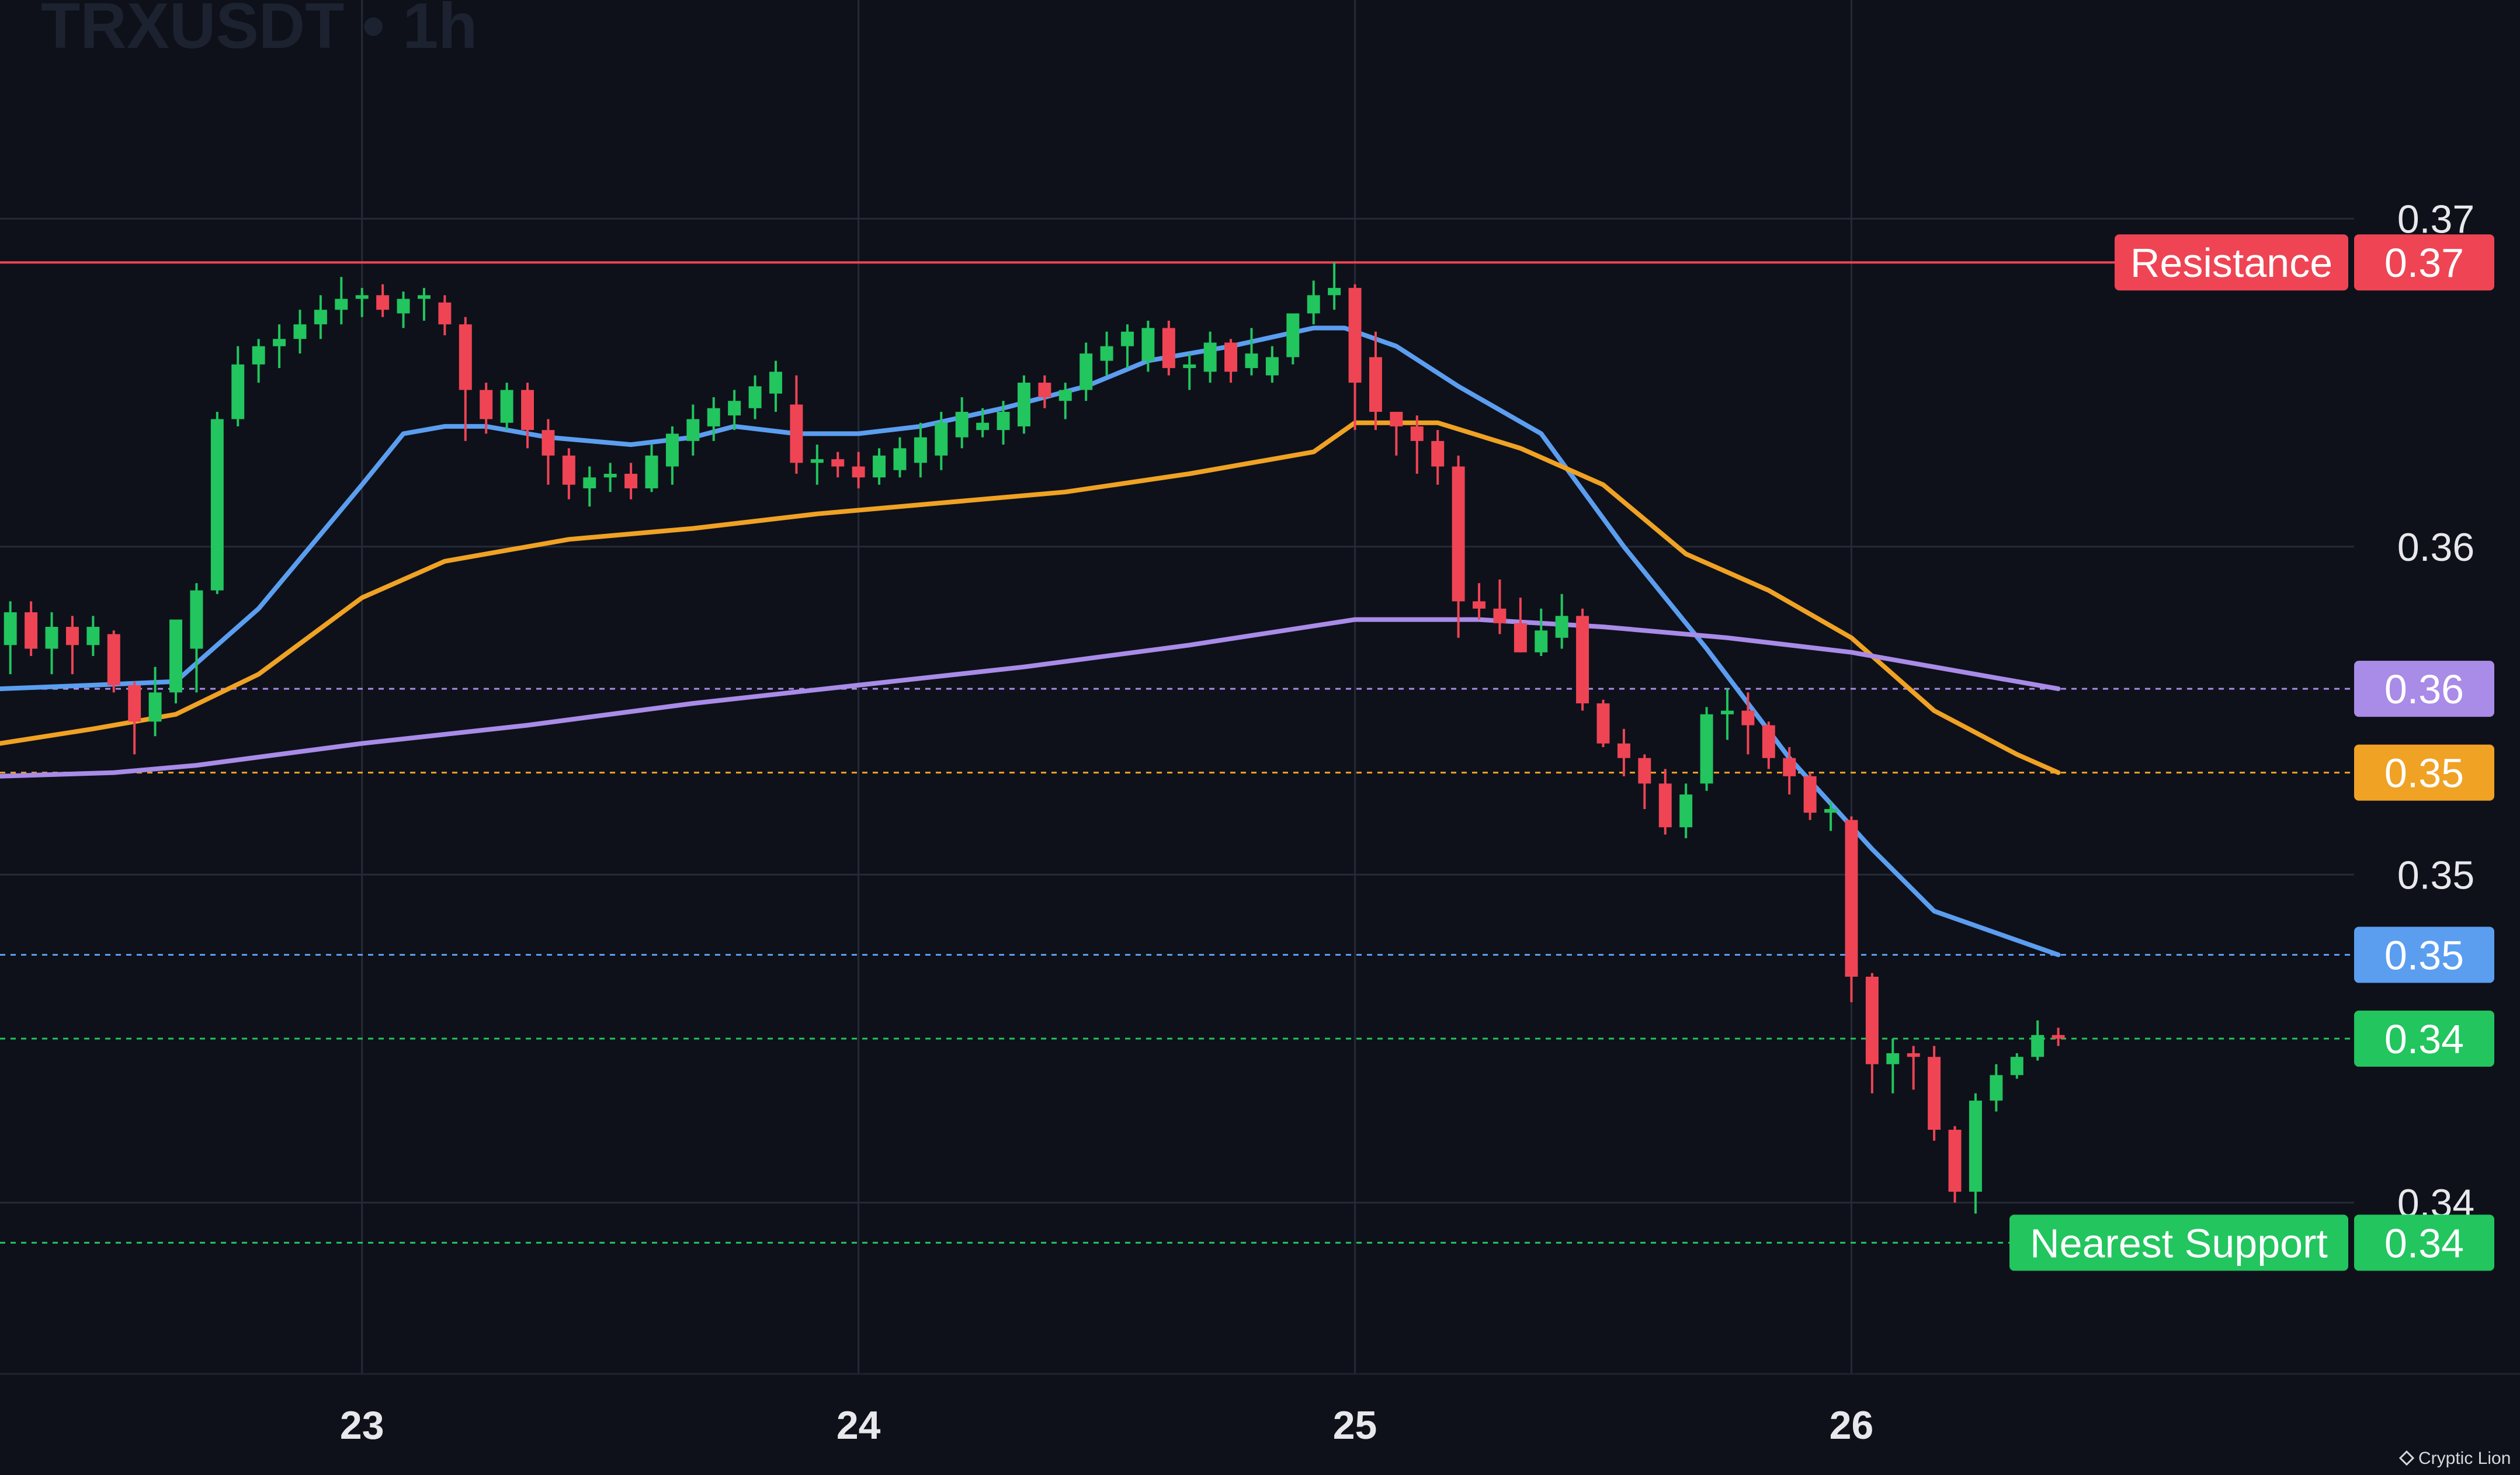  I want to click on price-label-ema-slow-badge, so click(2424, 689).